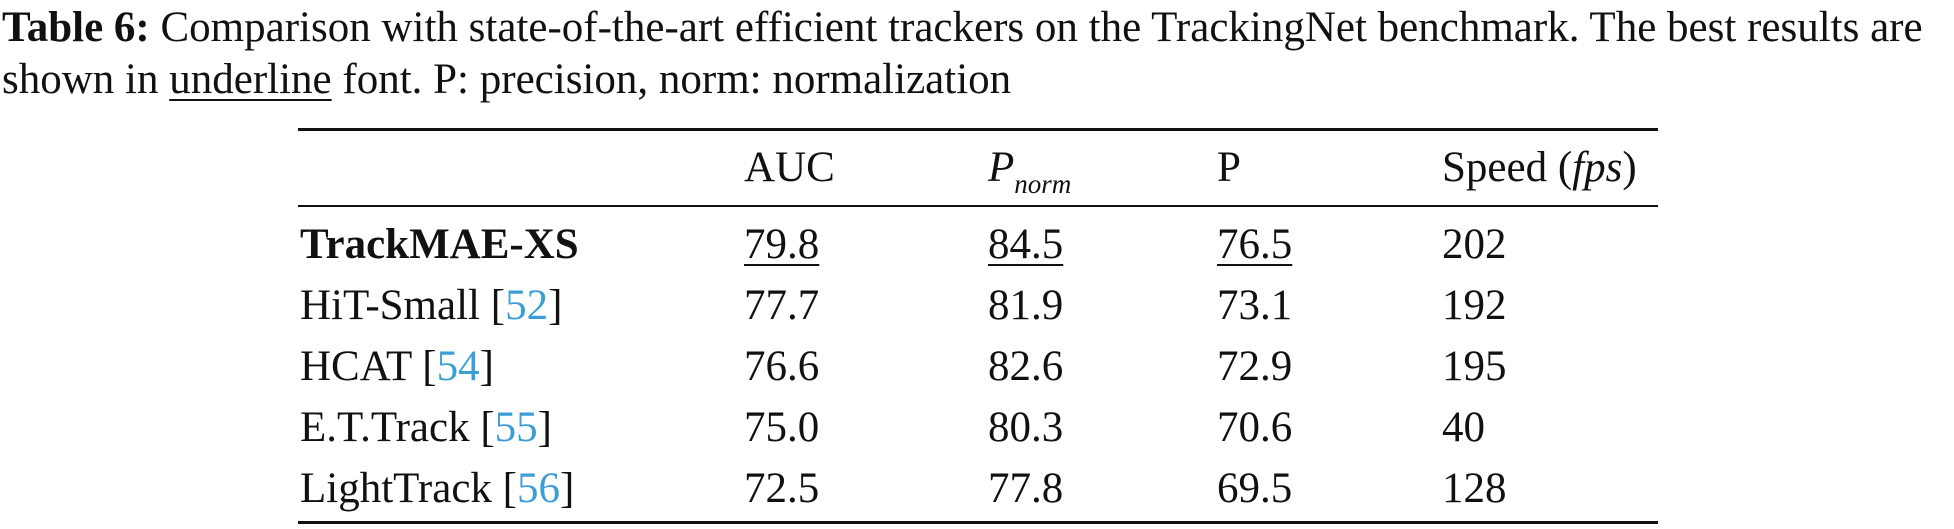 Image resolution: width=1954 pixels, height=529 pixels. What do you see at coordinates (395, 305) in the screenshot?
I see `row-method-name: HiT-Small` at bounding box center [395, 305].